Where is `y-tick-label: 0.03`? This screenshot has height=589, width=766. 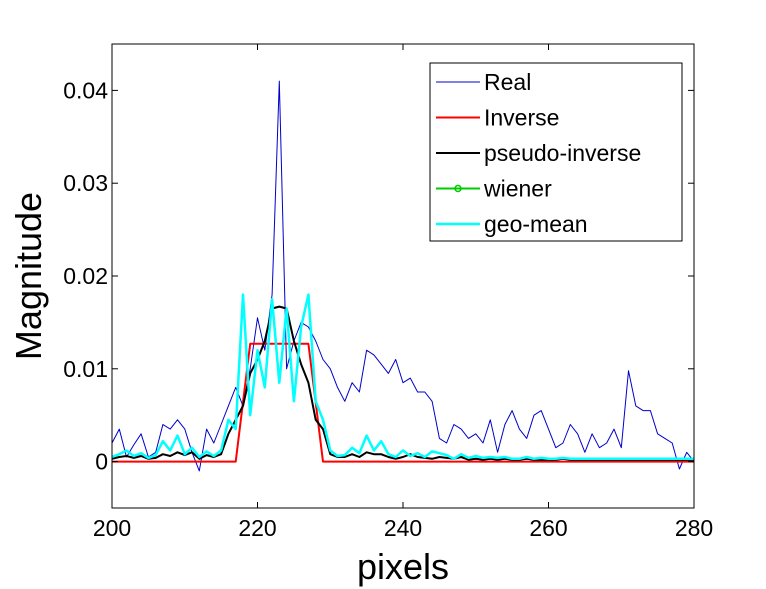 y-tick-label: 0.03 is located at coordinates (85, 183).